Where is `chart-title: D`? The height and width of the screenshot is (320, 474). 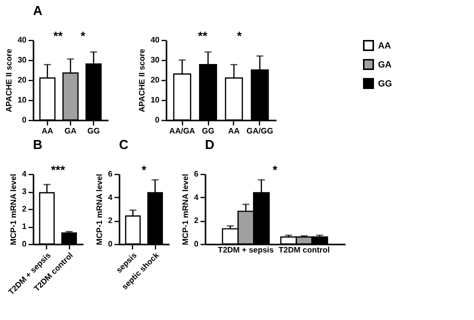 chart-title: D is located at coordinates (209, 144).